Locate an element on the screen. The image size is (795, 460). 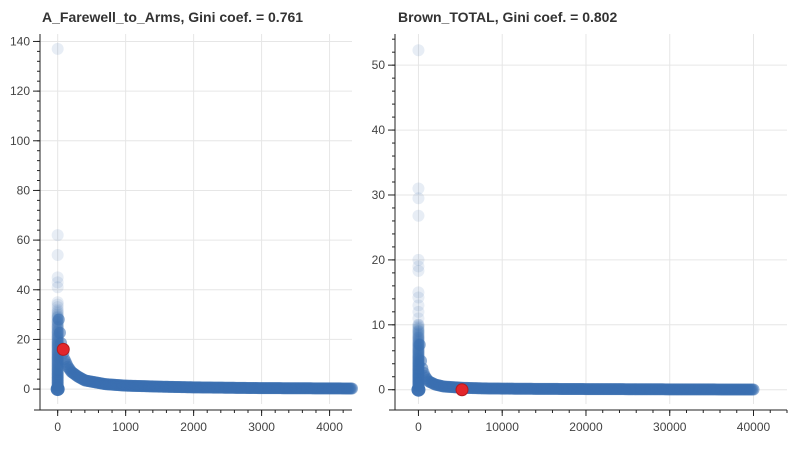
y-tick-label: 60 is located at coordinates (24, 240).